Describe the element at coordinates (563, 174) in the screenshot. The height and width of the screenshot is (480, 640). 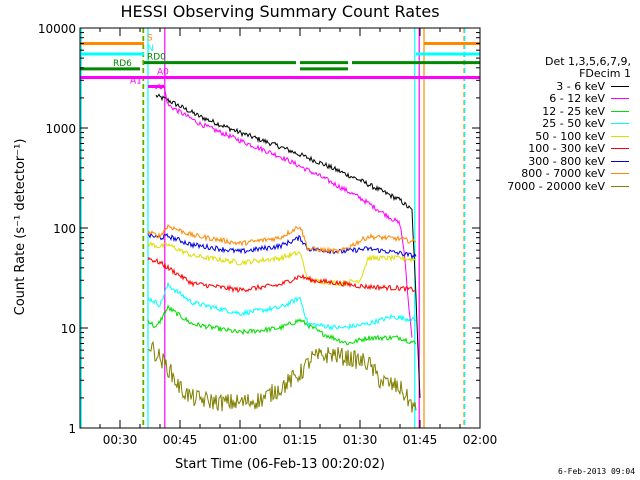
I see `legend-label: 800 - 7000 keV` at that location.